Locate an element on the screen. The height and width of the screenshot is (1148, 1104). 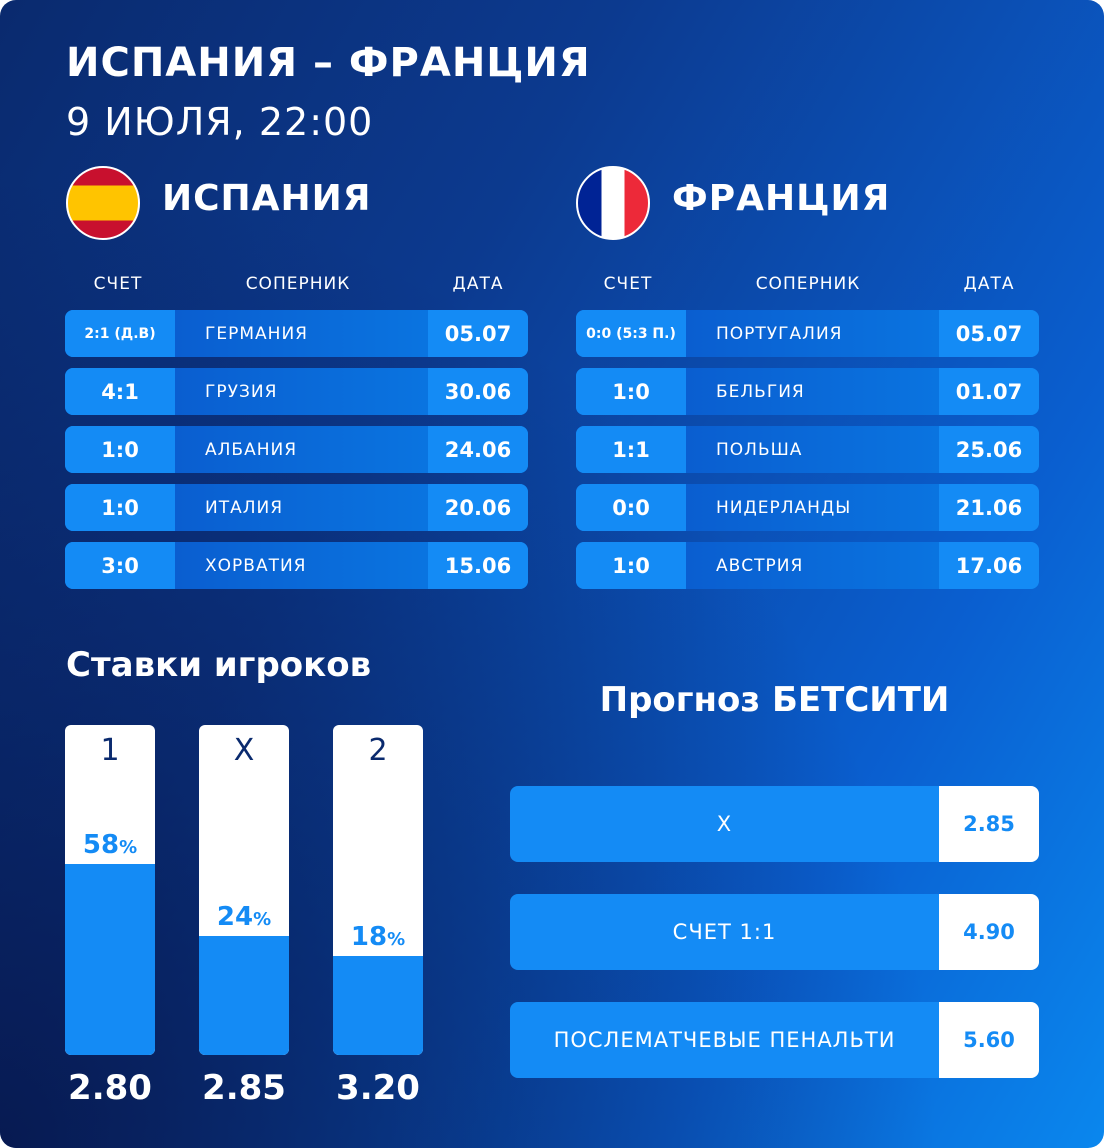
forecast-title: Прогноз БЕТСИТИ is located at coordinates (774, 700).